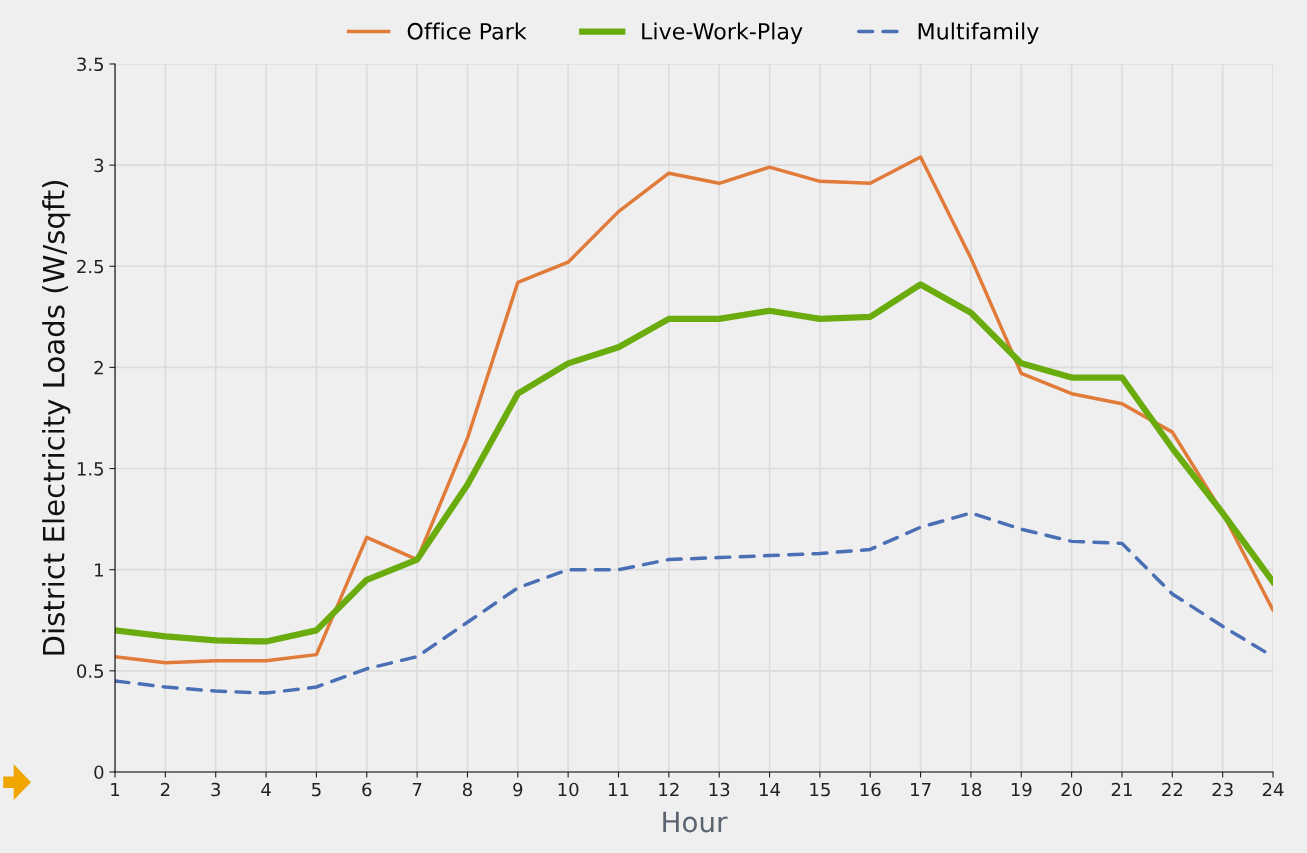 This screenshot has width=1307, height=853. I want to click on y-tick-label: 0, so click(99, 772).